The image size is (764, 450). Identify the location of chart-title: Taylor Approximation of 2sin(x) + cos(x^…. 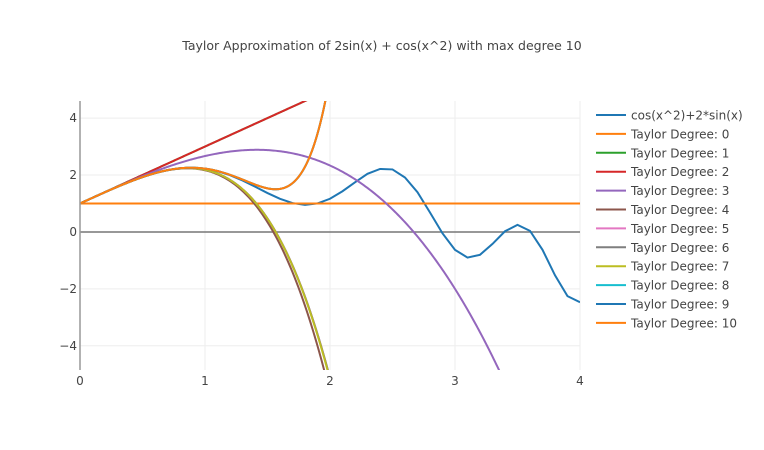
(381, 45).